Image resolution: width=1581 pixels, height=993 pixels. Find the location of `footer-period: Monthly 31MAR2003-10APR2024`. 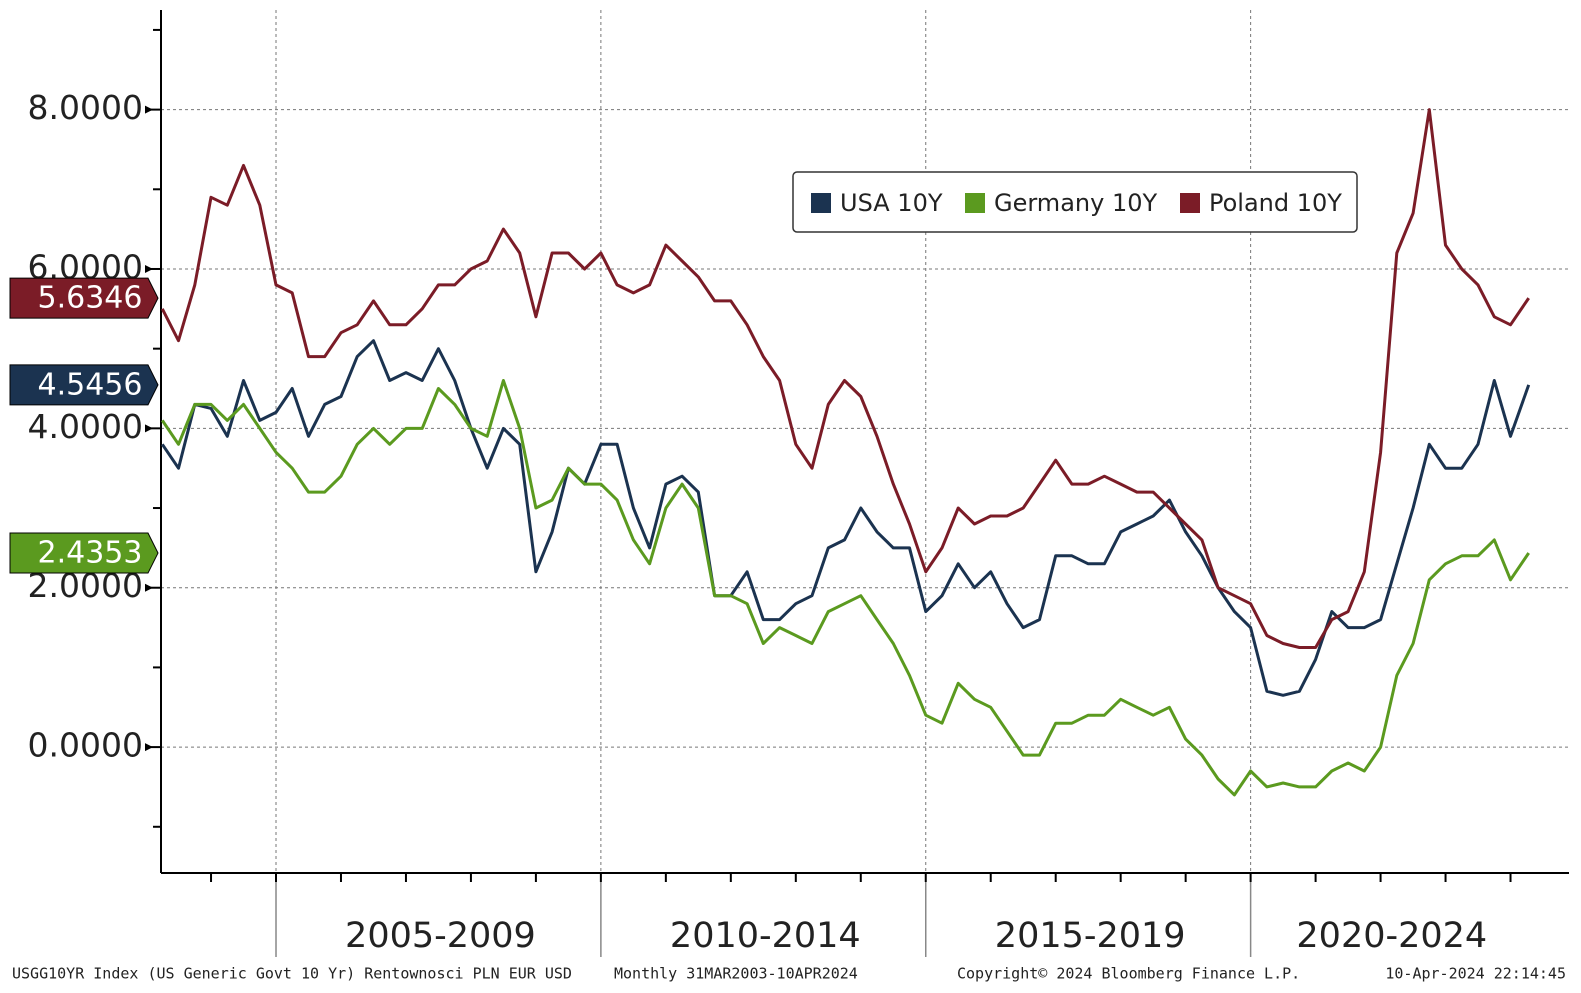

footer-period: Monthly 31MAR2003-10APR2024 is located at coordinates (736, 974).